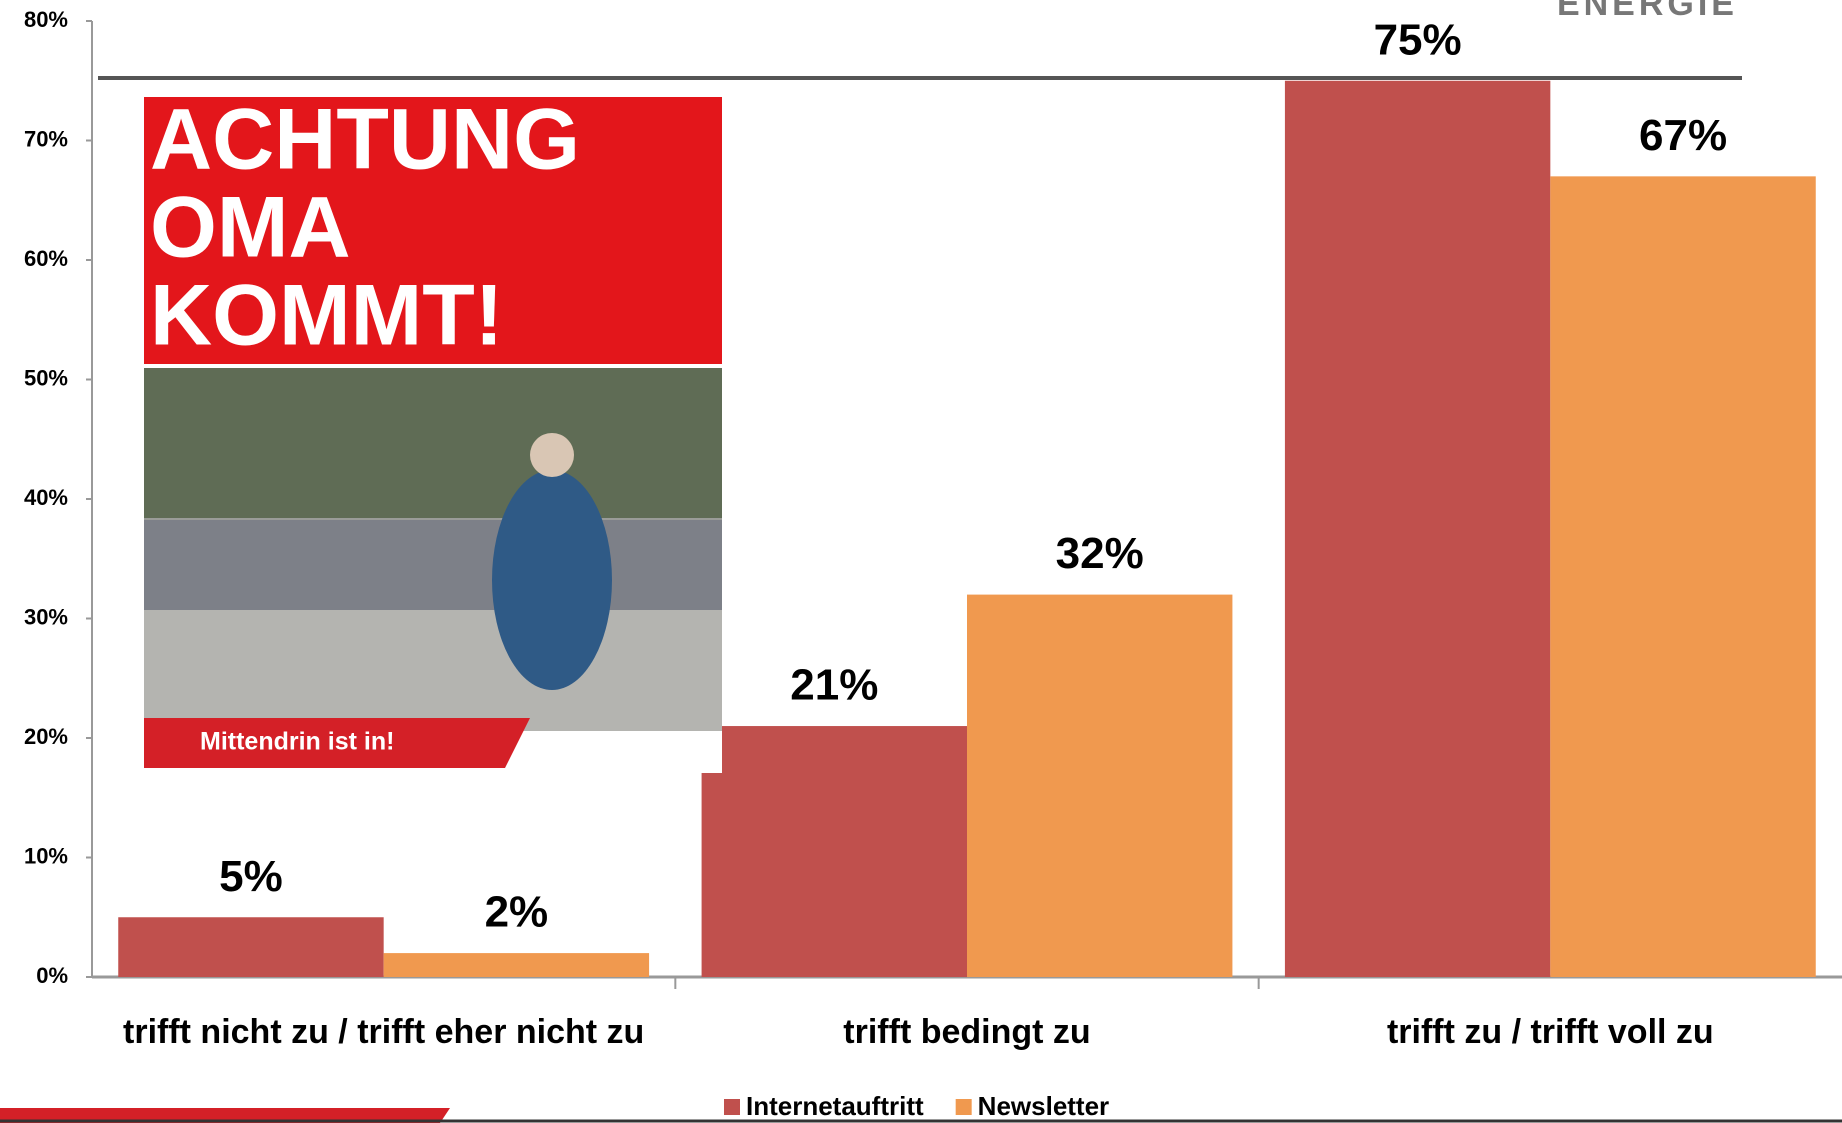  Describe the element at coordinates (1044, 1106) in the screenshot. I see `legend-label: Newsletter` at that location.